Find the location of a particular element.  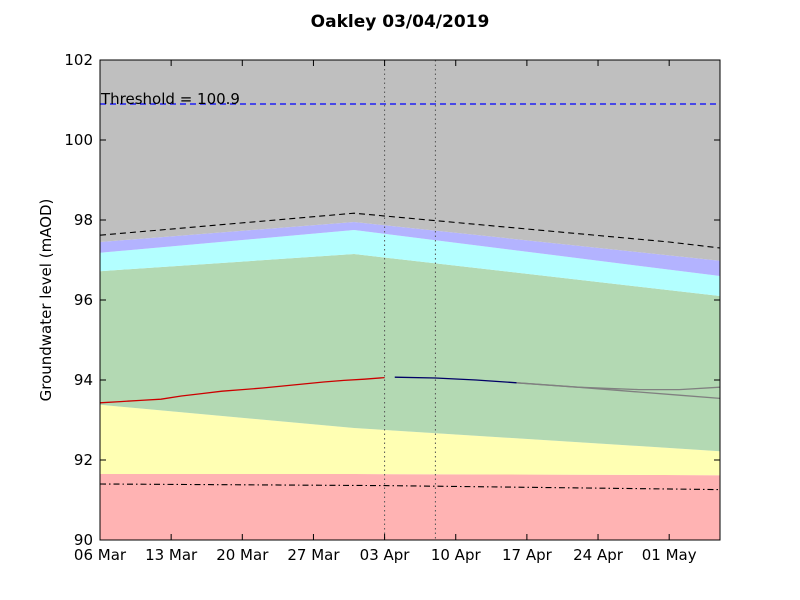

y-tick-label-2: 94 is located at coordinates (83, 380).